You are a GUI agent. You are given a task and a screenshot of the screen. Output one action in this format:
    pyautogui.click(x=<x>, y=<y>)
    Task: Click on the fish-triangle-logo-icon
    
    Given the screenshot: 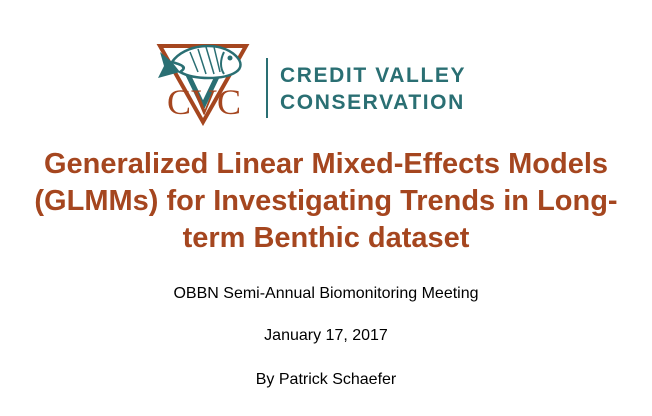 What is the action you would take?
    pyautogui.click(x=203, y=85)
    